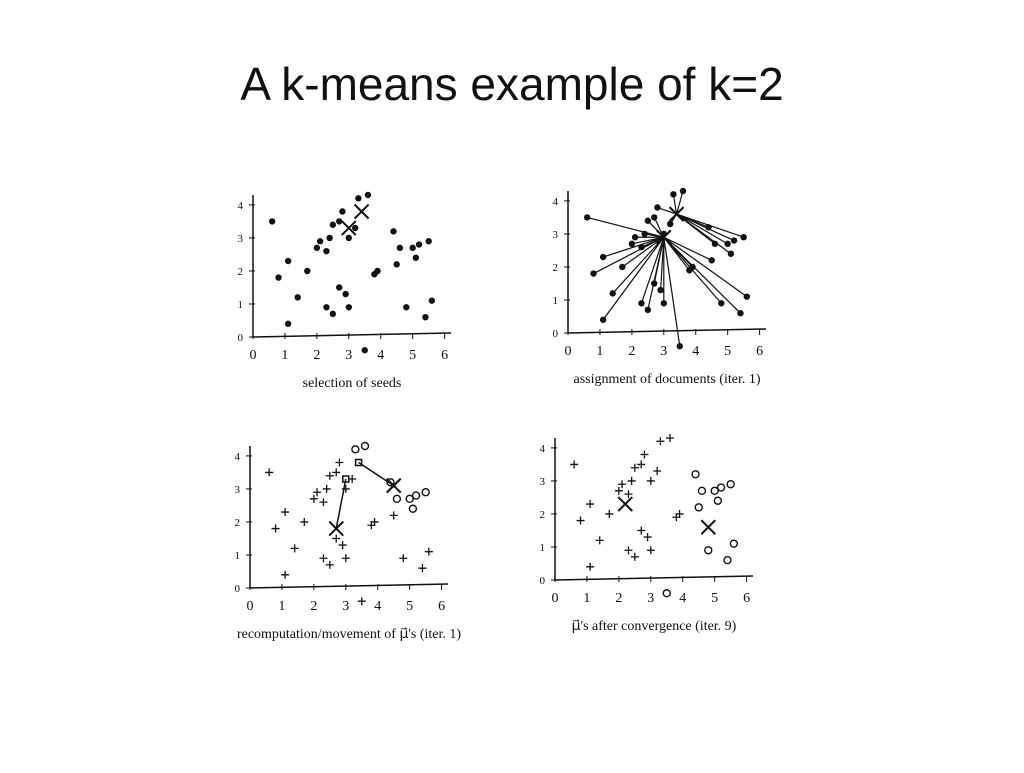 The image size is (1024, 773). Describe the element at coordinates (348, 355) in the screenshot. I see `x-tick-label: 3` at that location.